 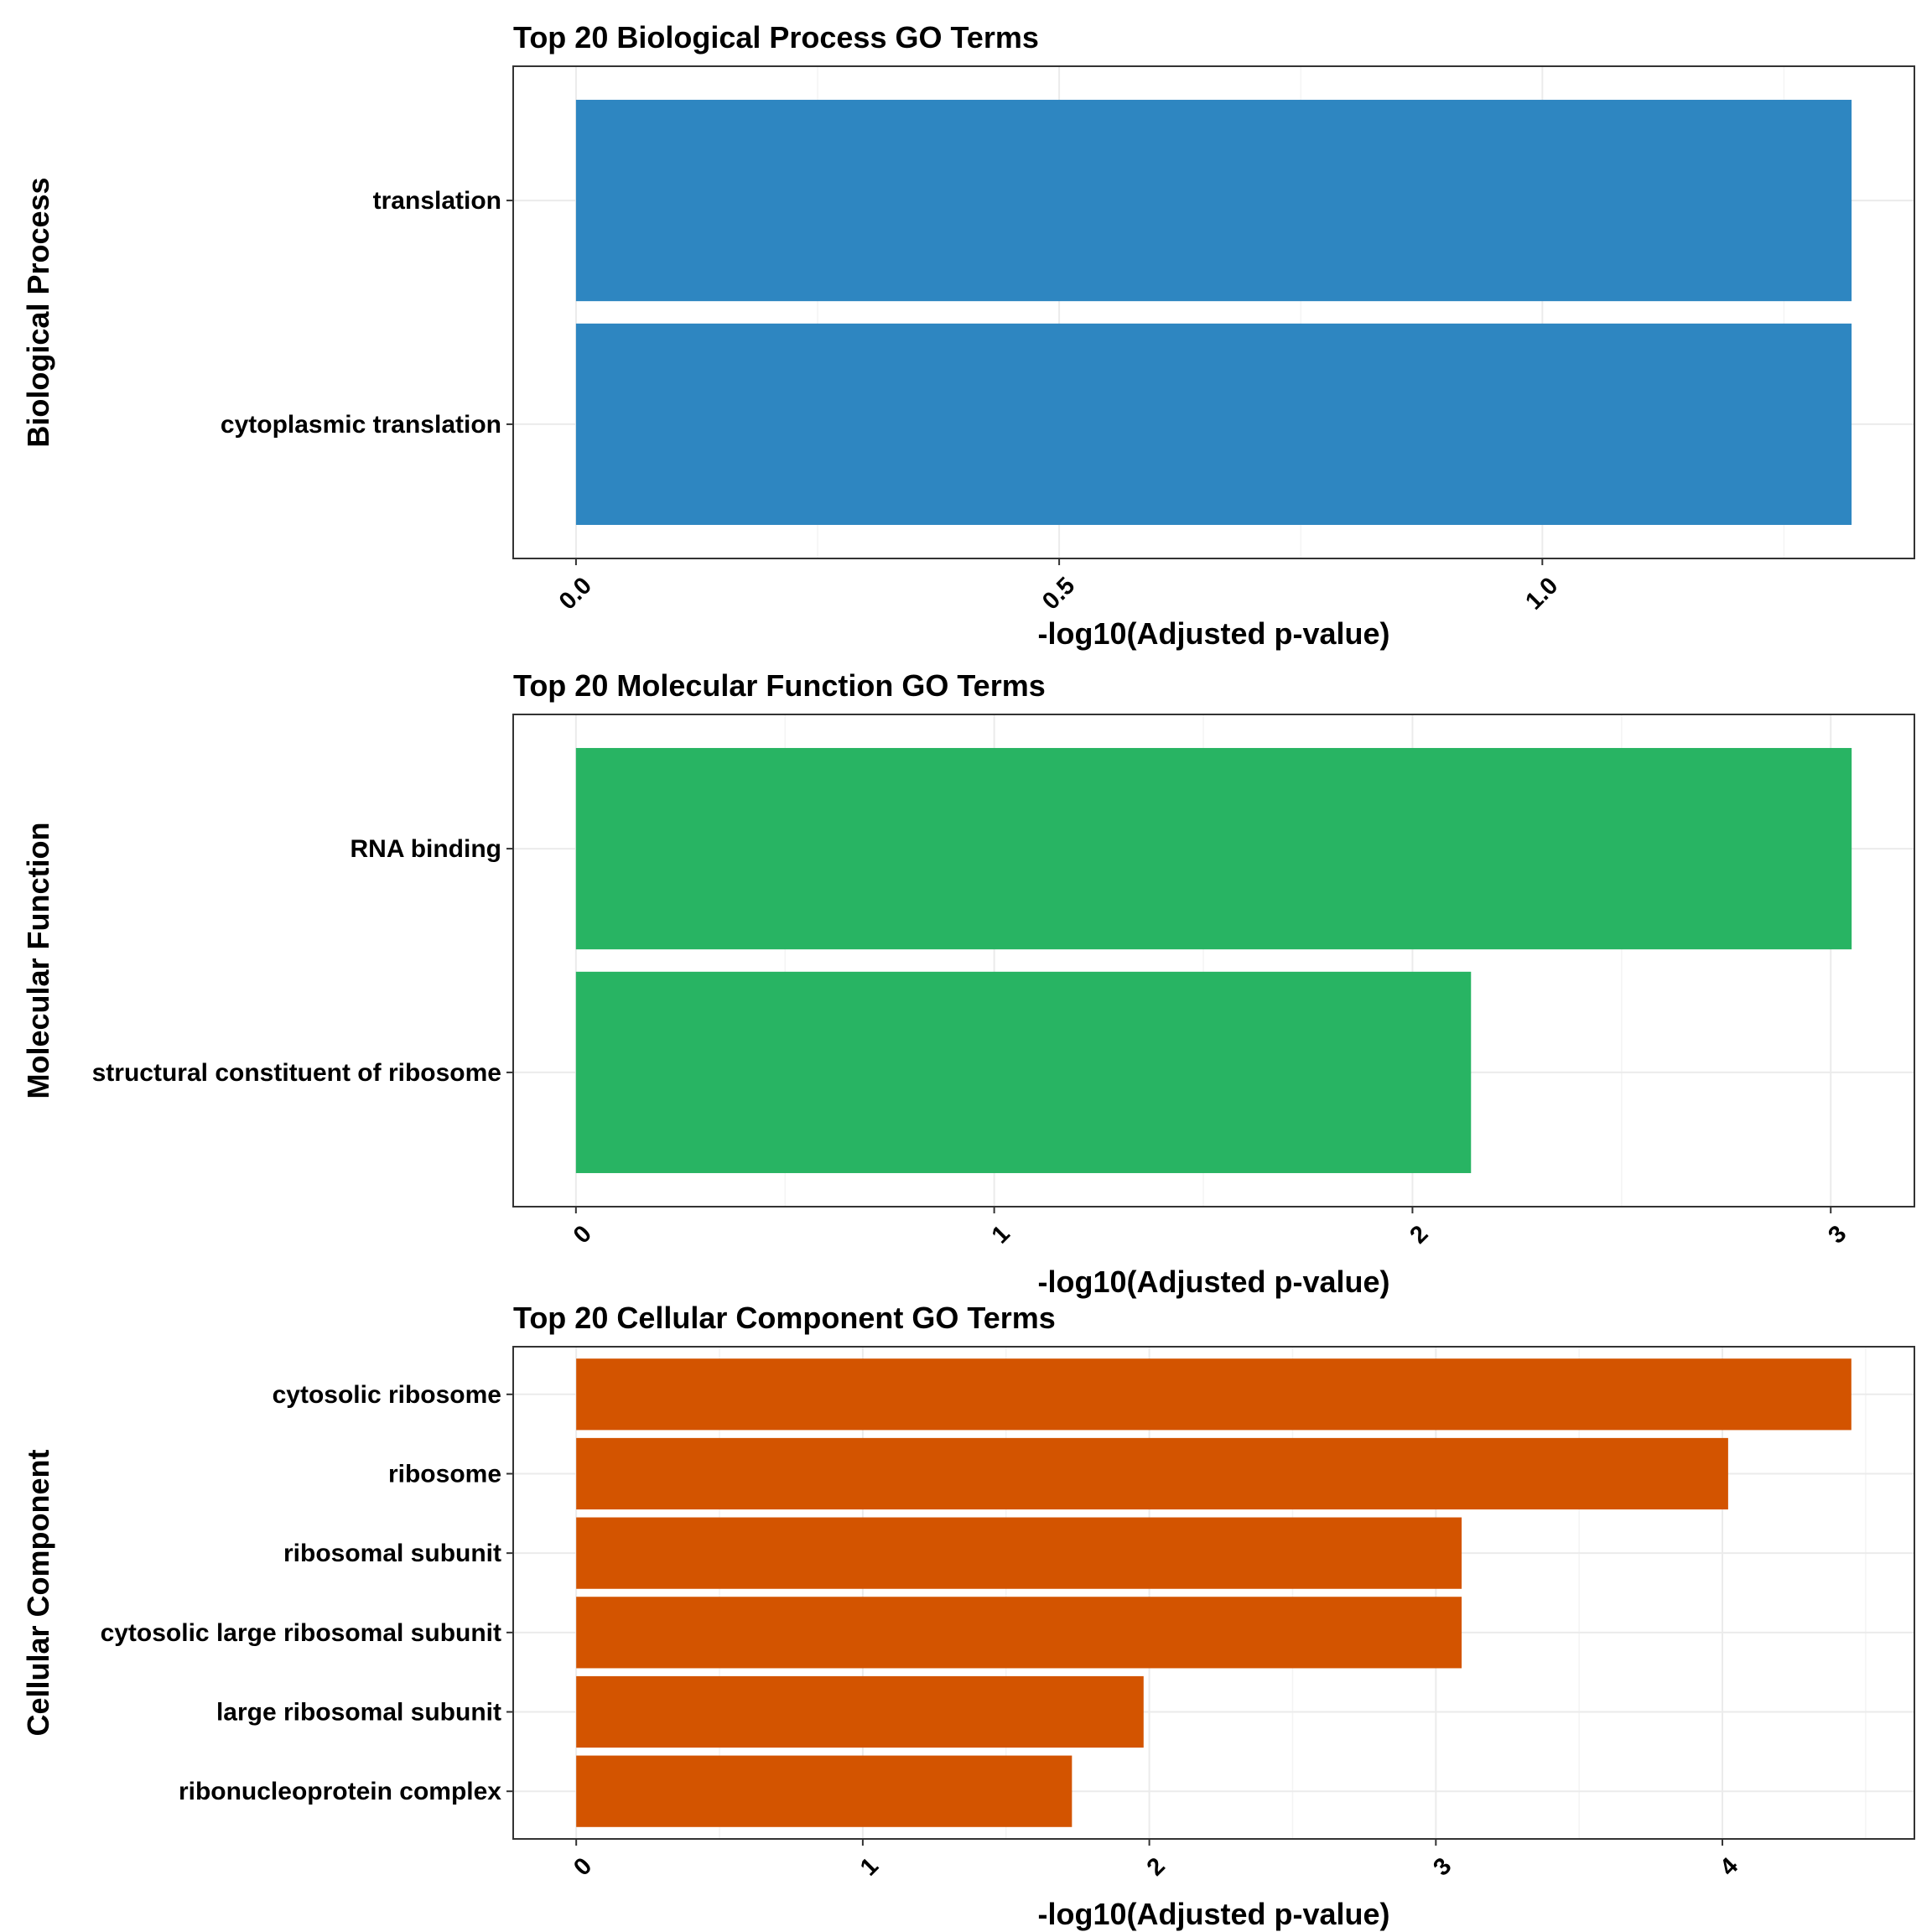 I want to click on category-label: large ribosomal subunit, so click(x=358, y=1713).